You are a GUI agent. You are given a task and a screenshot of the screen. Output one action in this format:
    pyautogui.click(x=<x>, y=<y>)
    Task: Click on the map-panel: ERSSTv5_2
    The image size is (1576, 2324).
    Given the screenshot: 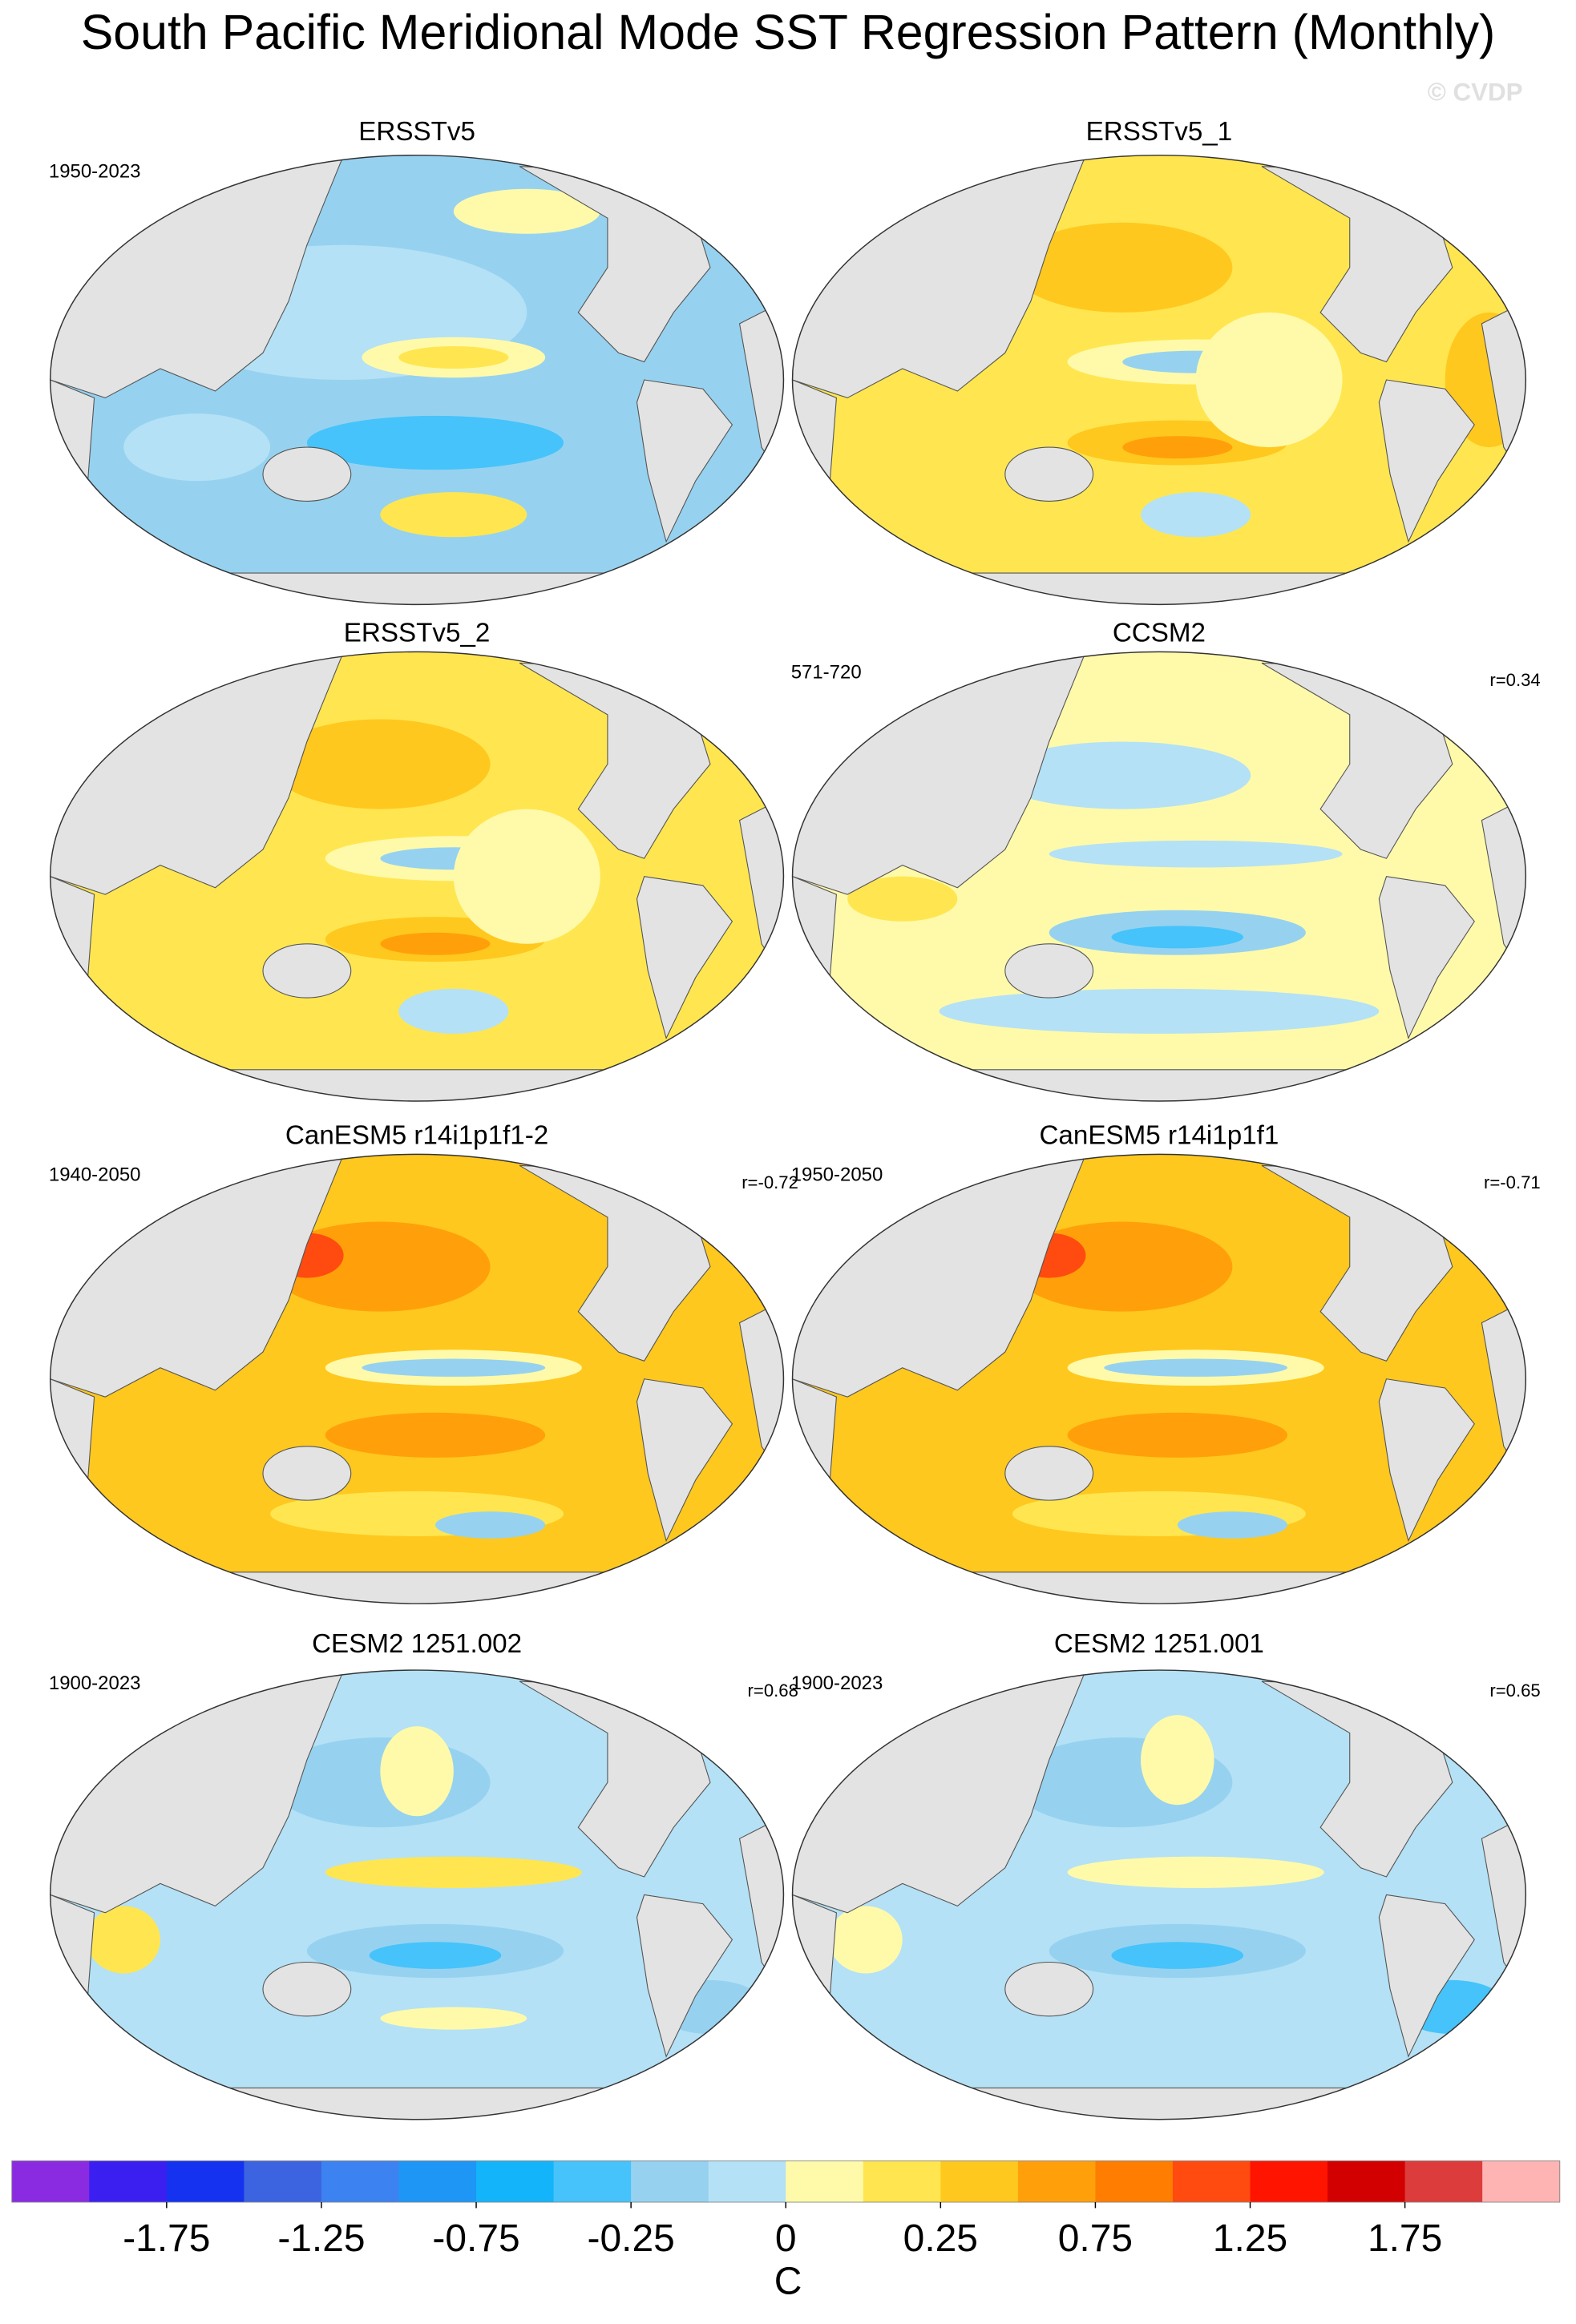 What is the action you would take?
    pyautogui.click(x=417, y=860)
    